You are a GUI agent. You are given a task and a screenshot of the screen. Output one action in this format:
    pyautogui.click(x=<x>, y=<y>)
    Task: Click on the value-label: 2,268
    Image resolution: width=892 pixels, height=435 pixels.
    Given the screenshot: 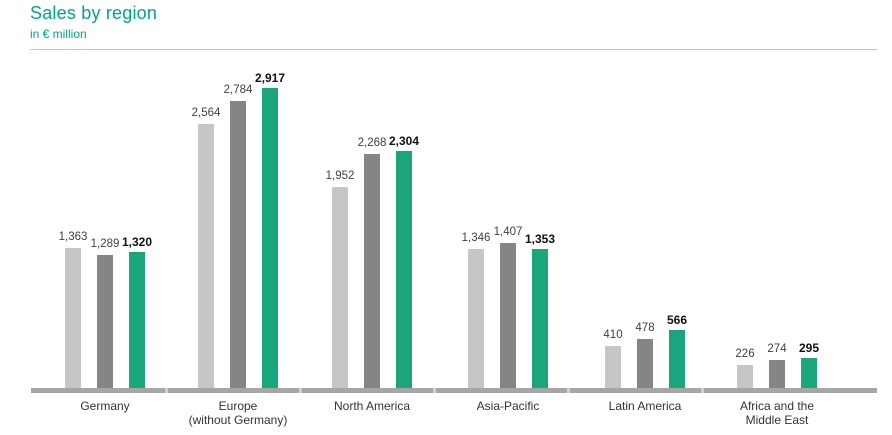 What is the action you would take?
    pyautogui.click(x=372, y=143)
    